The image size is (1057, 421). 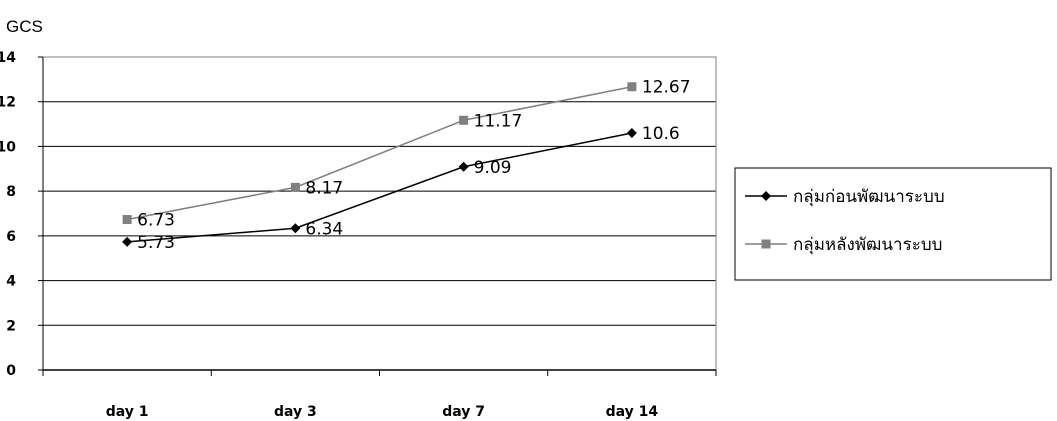 What do you see at coordinates (324, 188) in the screenshot?
I see `data-label: 8.17` at bounding box center [324, 188].